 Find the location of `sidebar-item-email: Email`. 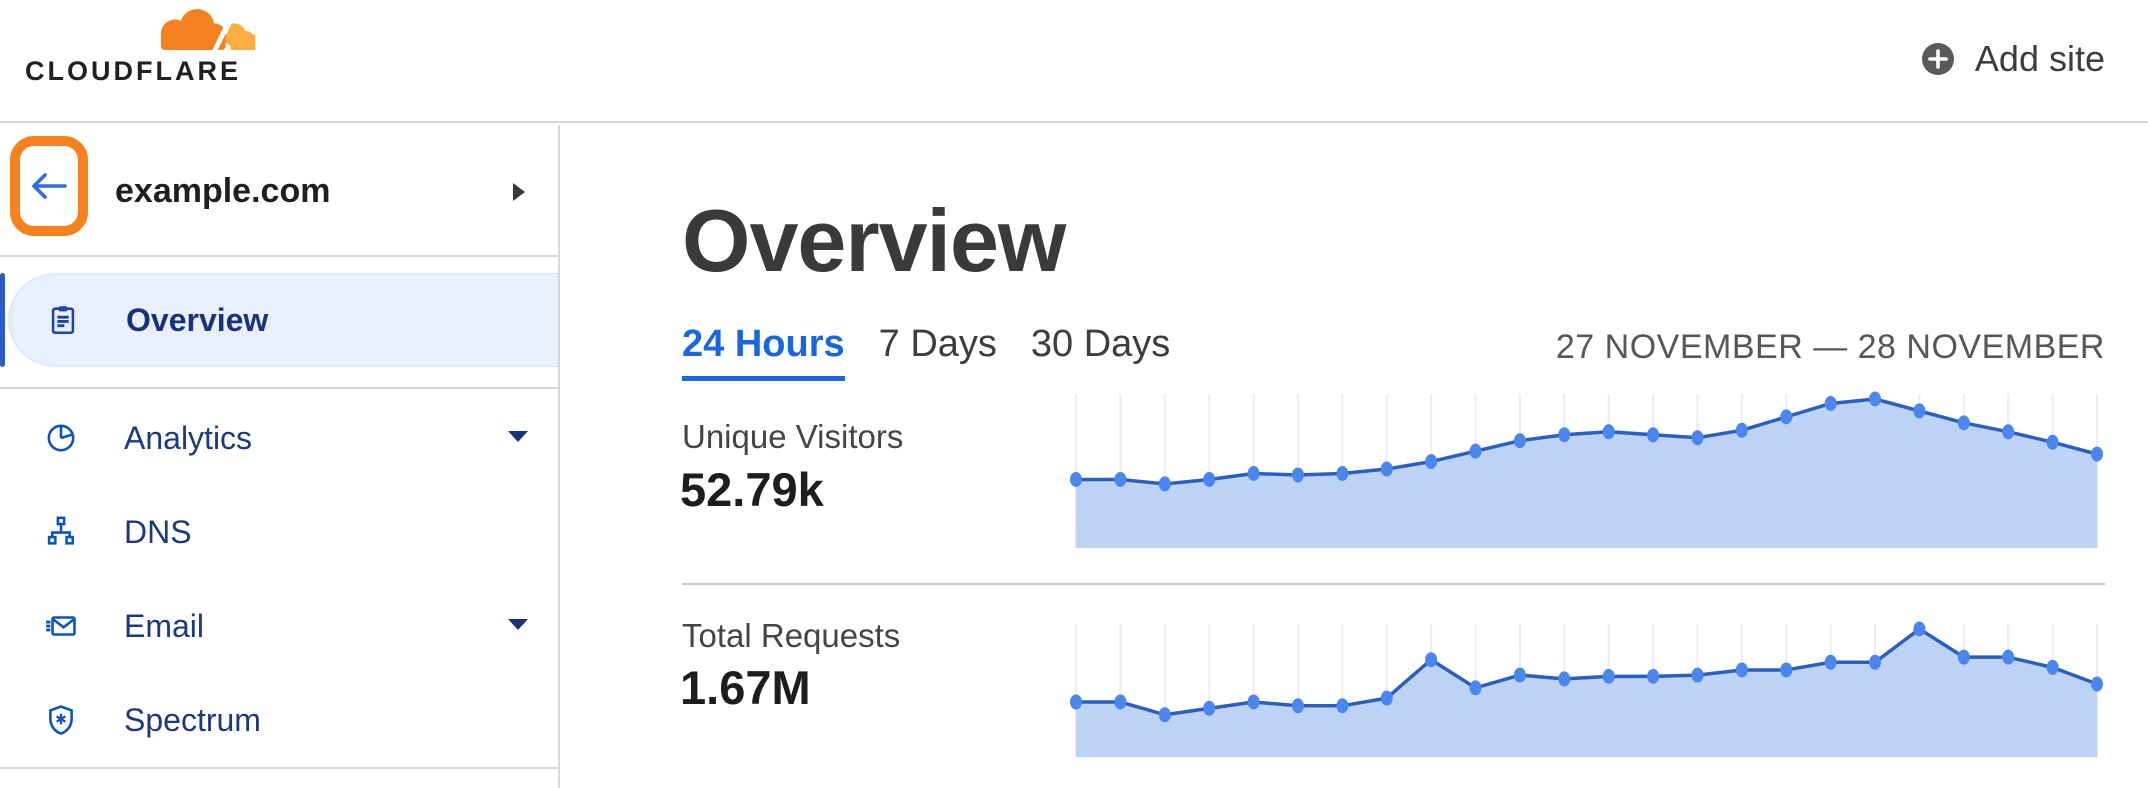

sidebar-item-email: Email is located at coordinates (279, 626).